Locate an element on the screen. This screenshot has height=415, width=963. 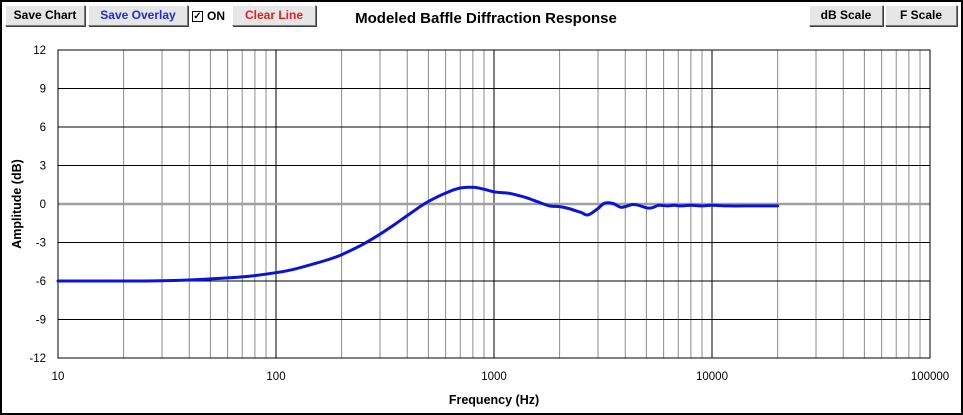
y-tick-label: 0 is located at coordinates (43, 205).